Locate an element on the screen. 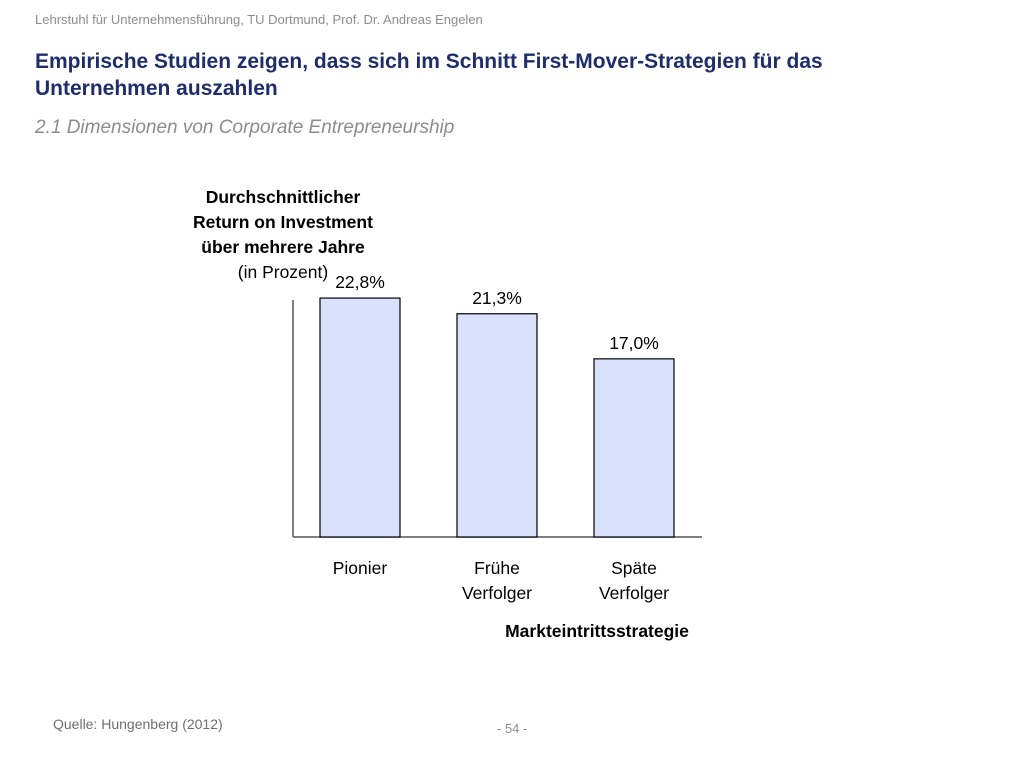 This screenshot has height=768, width=1024. source-note: Quelle: Hungenberg (2012) is located at coordinates (138, 724).